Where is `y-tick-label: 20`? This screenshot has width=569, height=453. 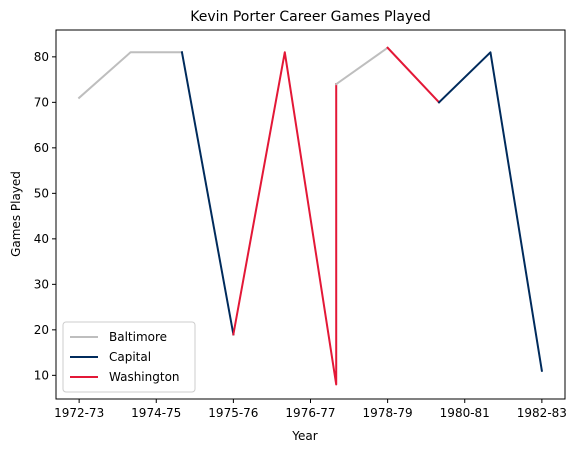 y-tick-label: 20 is located at coordinates (41, 330).